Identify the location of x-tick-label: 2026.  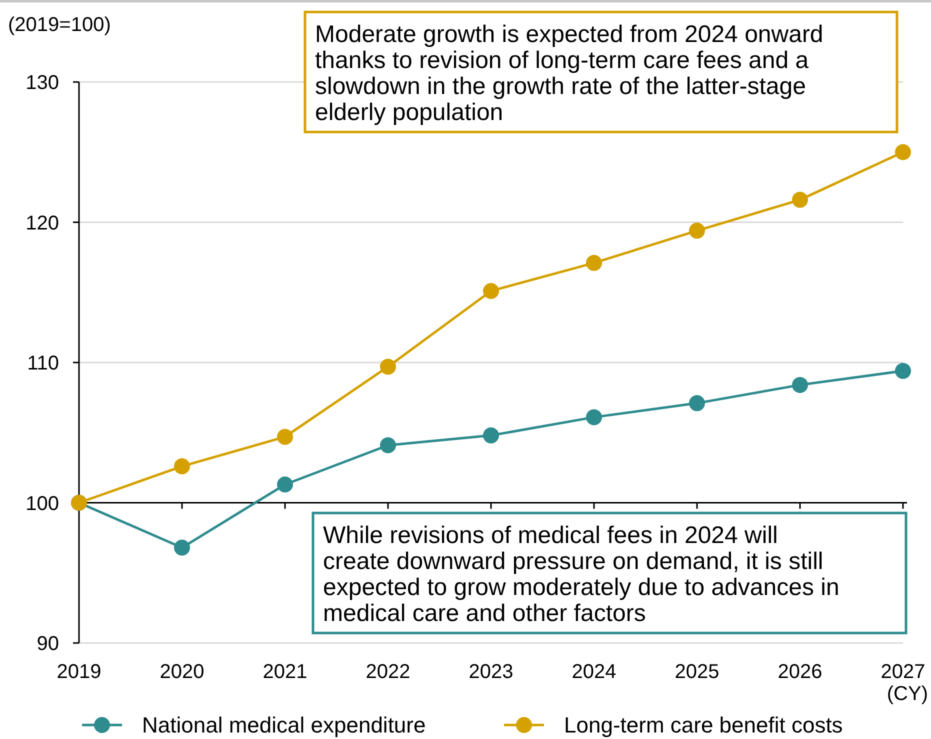
(800, 672).